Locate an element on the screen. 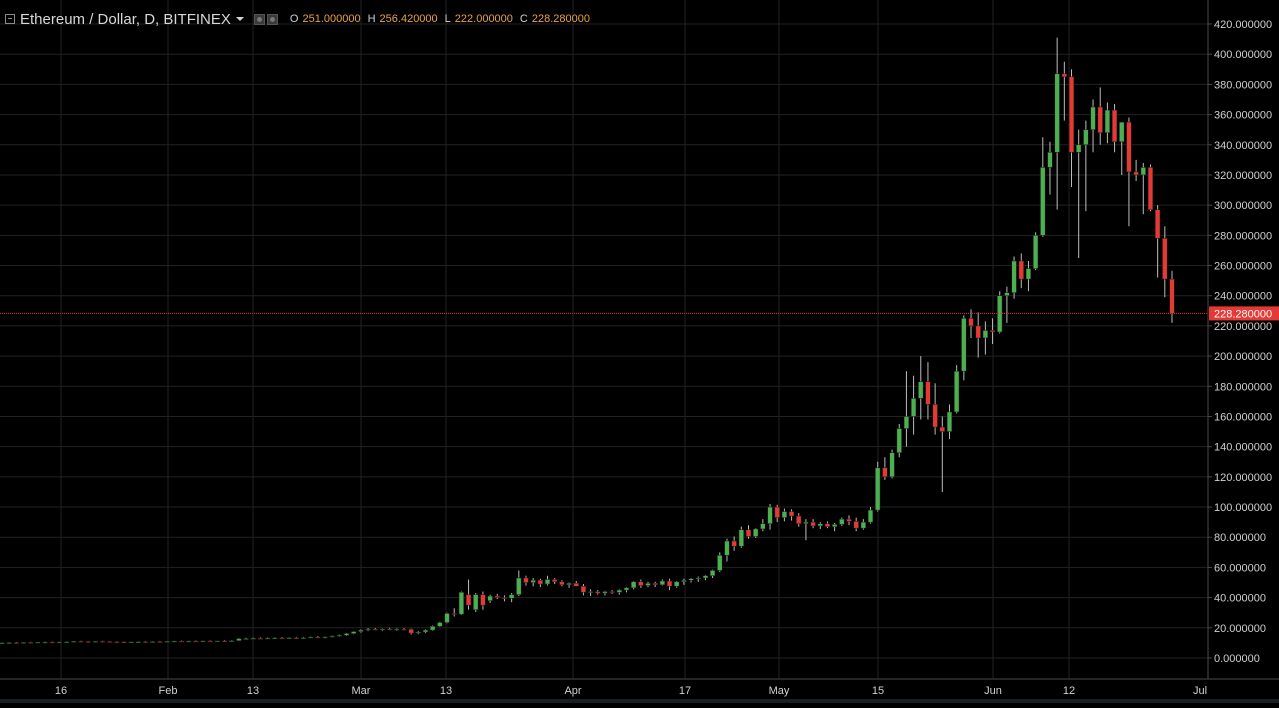  gear-icon is located at coordinates (272, 19).